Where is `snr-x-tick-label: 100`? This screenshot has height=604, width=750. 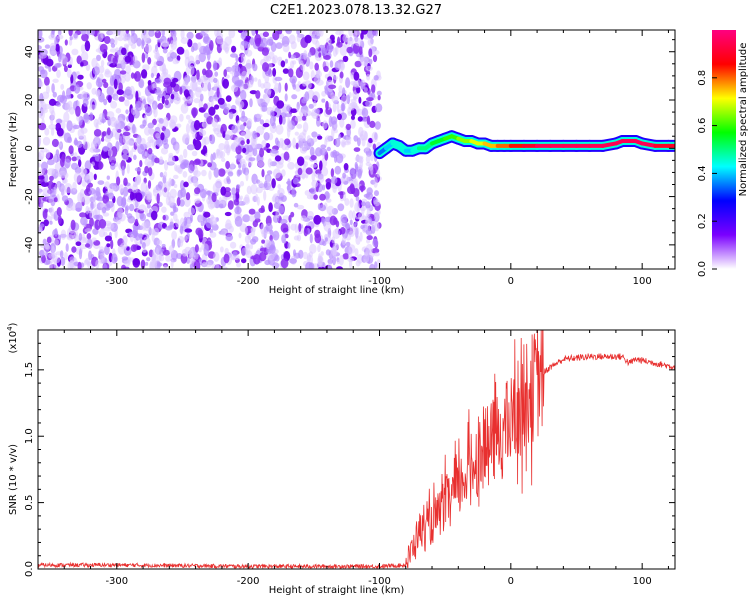
snr-x-tick-label: 100 is located at coordinates (642, 581).